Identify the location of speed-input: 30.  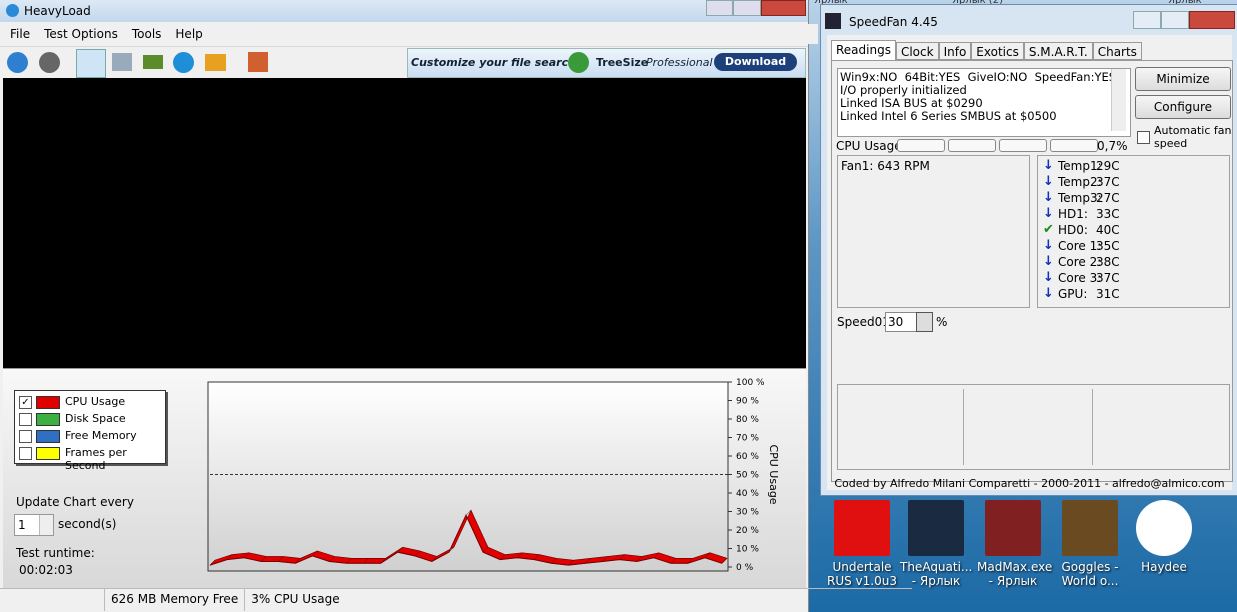
(901, 322).